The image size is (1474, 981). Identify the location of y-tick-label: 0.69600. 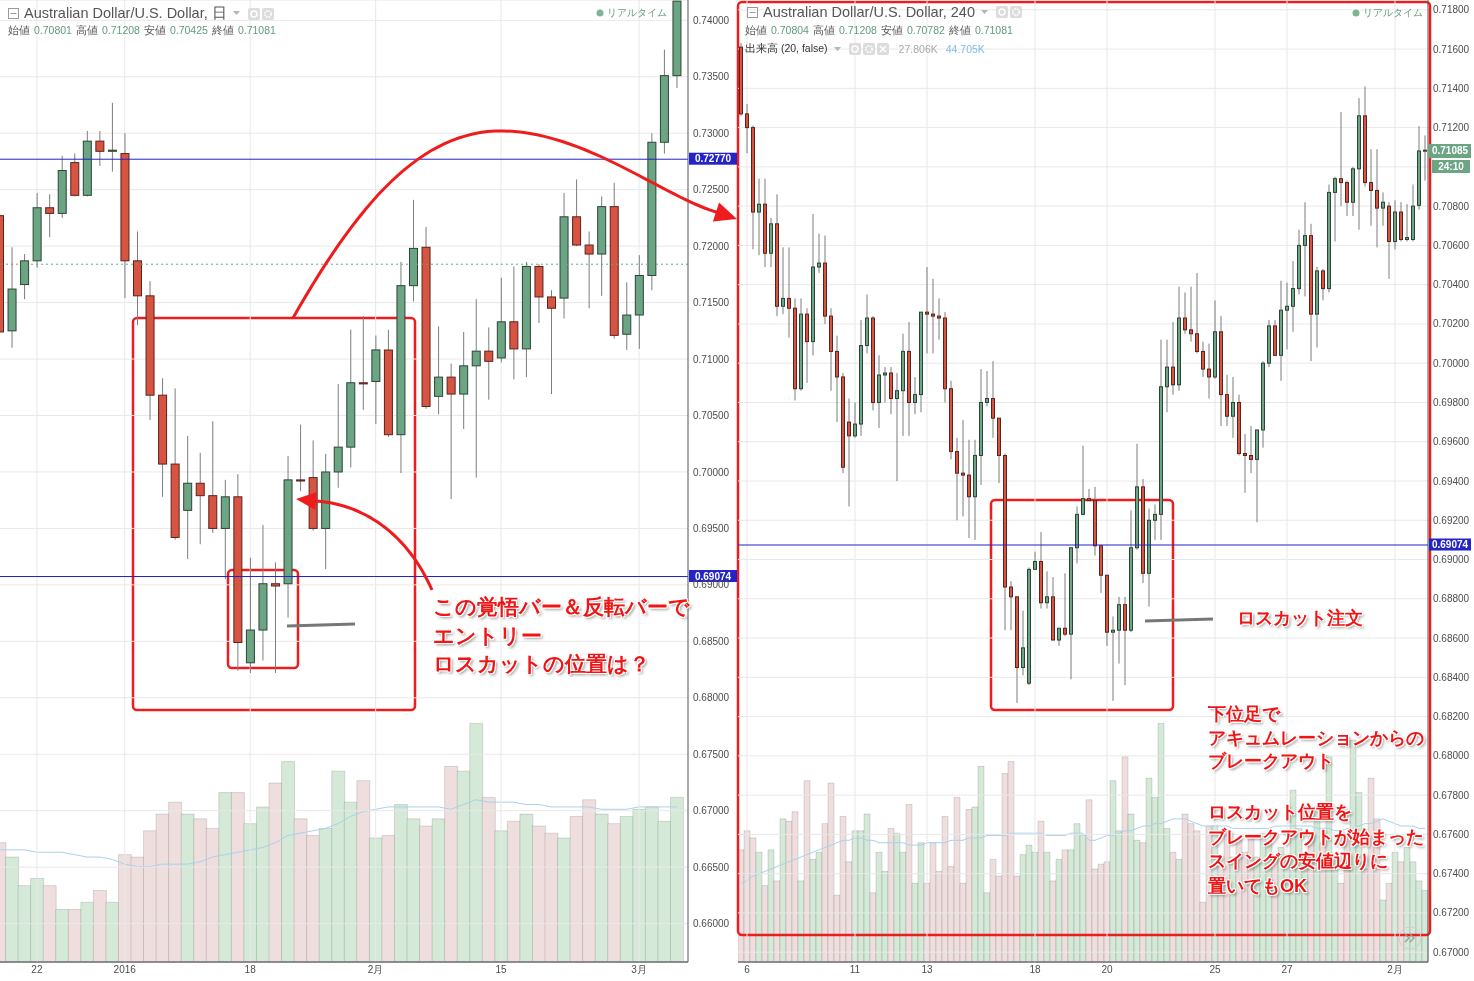
(1451, 442).